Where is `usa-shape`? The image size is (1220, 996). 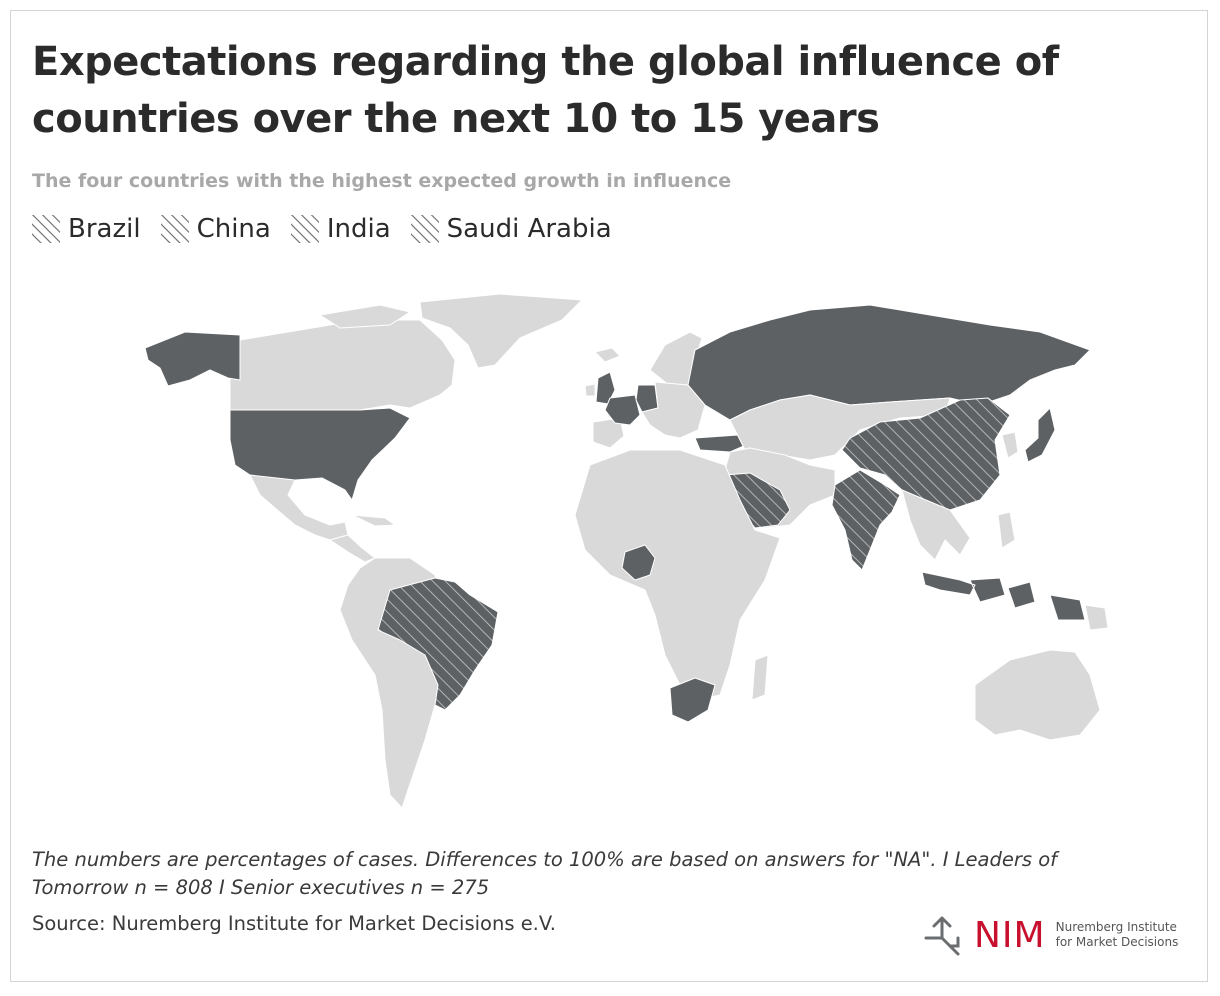
usa-shape is located at coordinates (320, 454).